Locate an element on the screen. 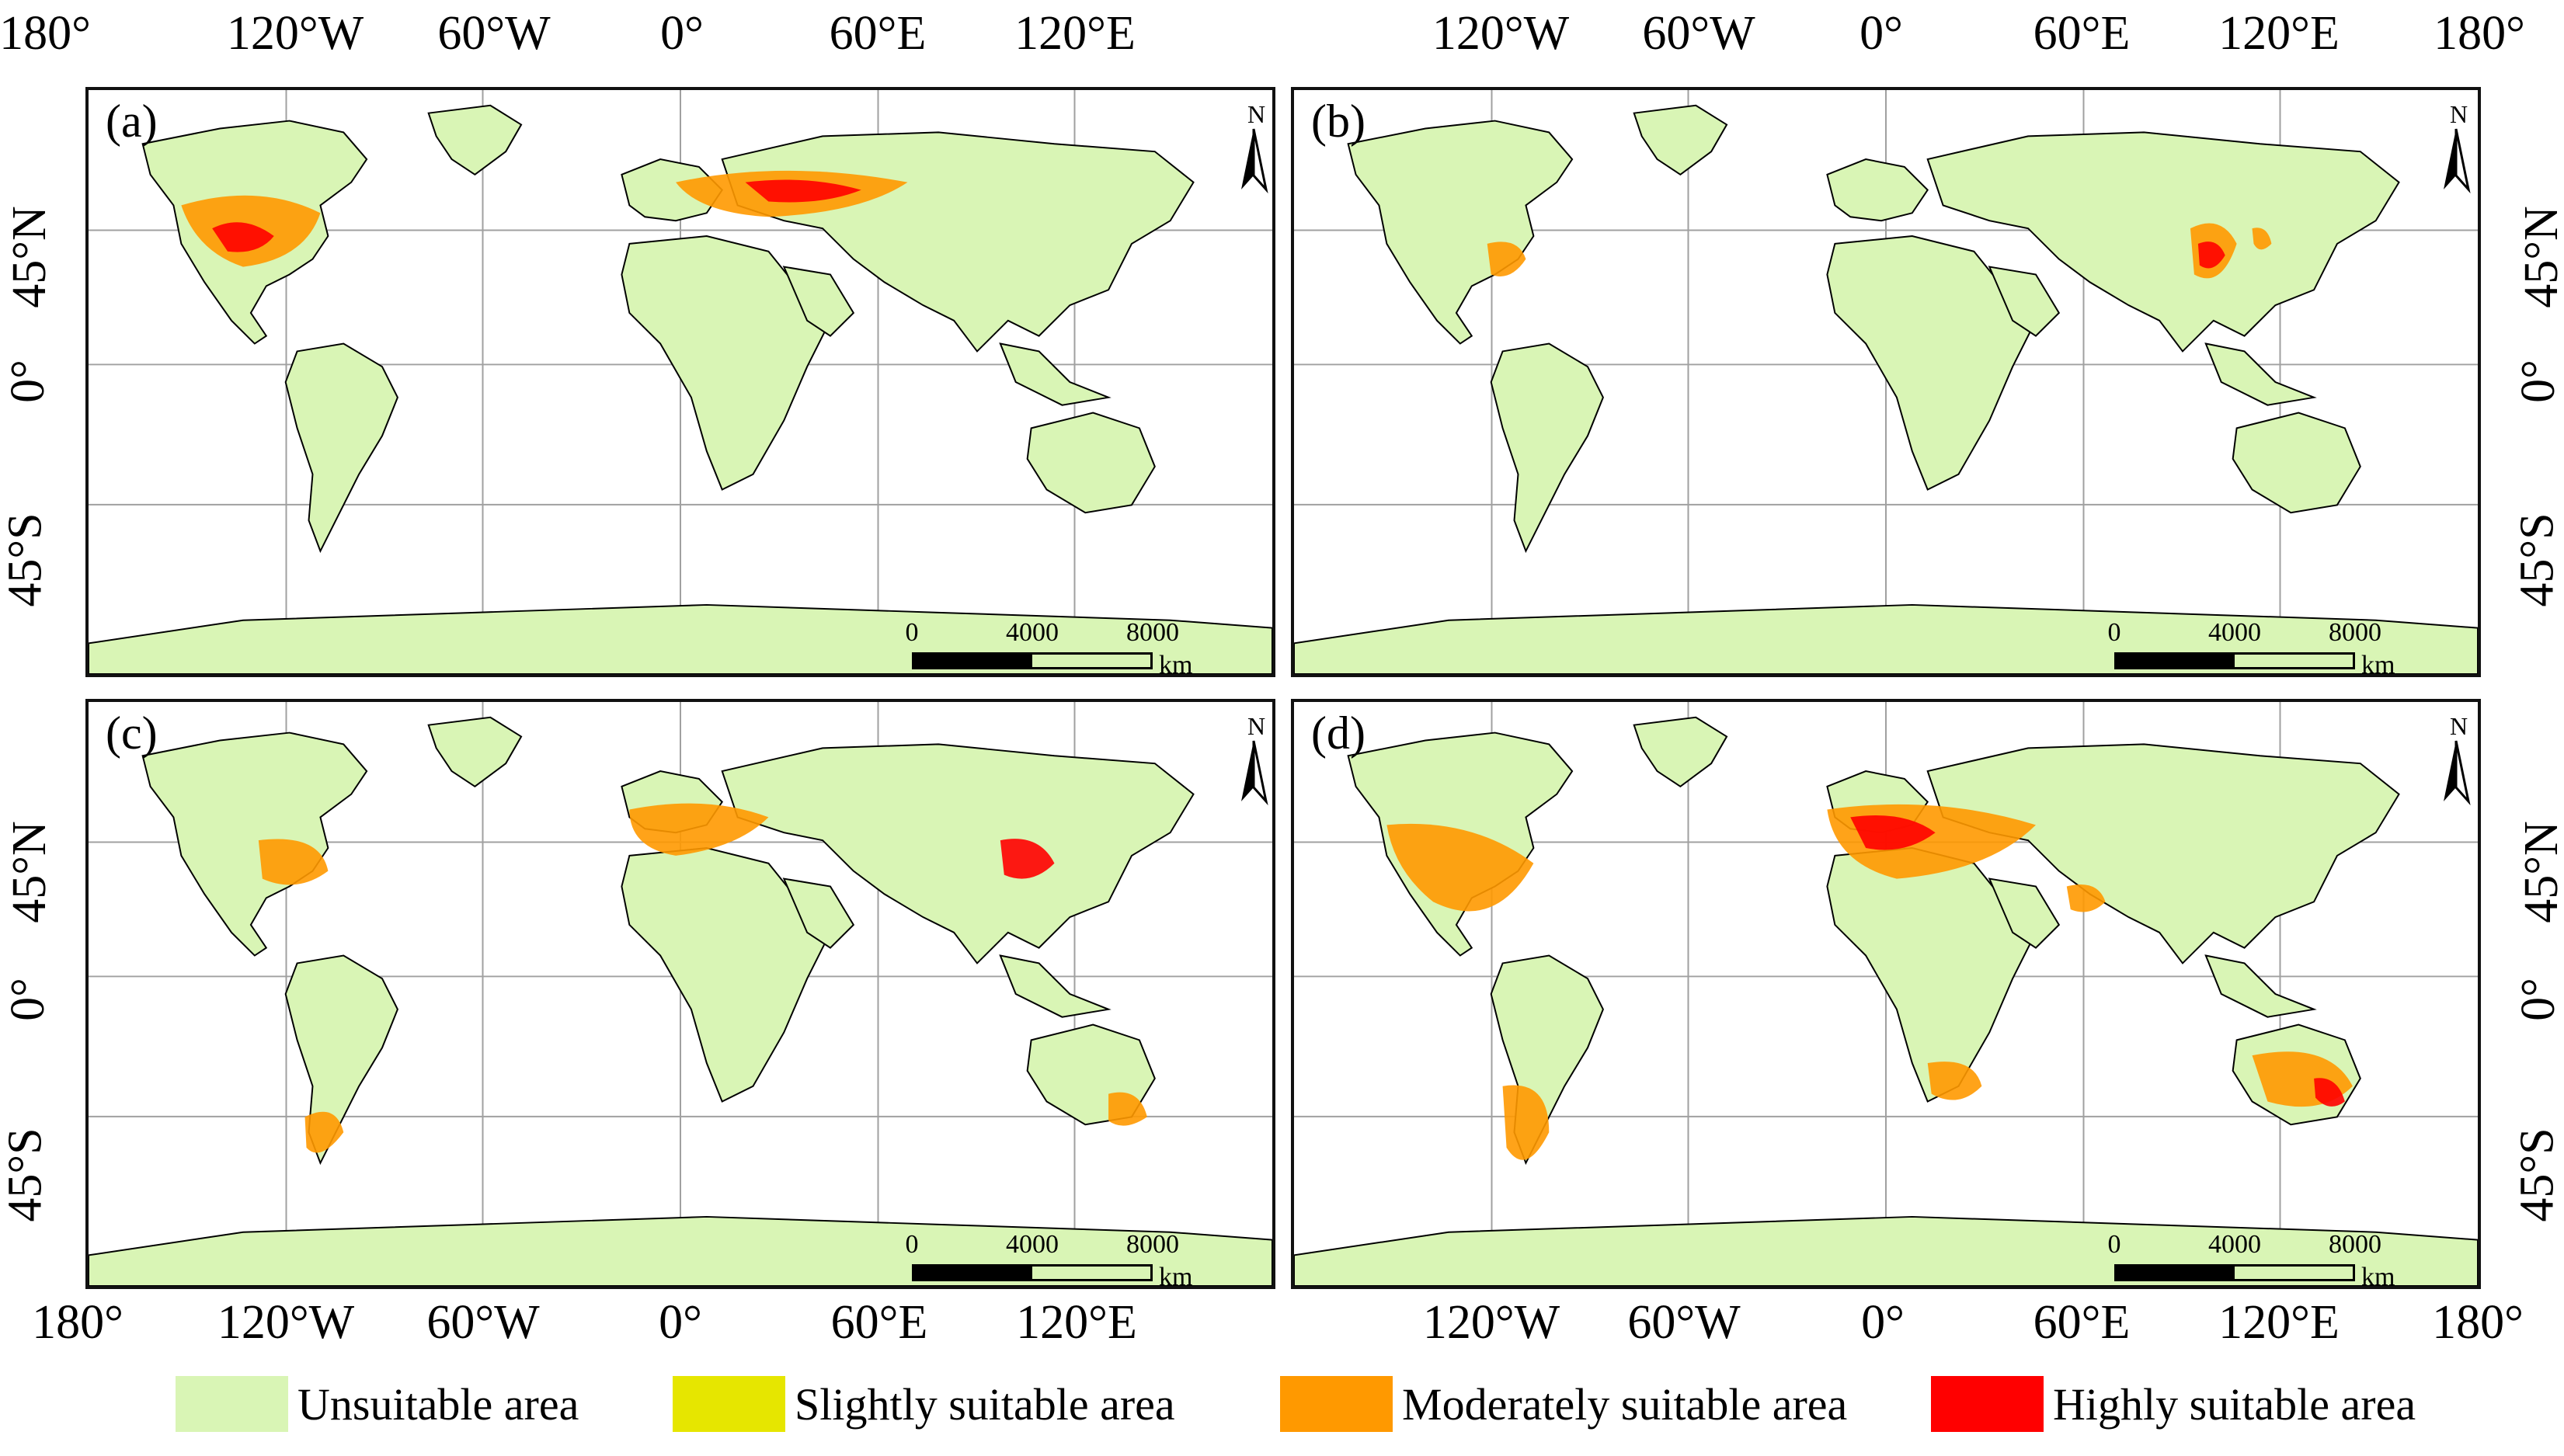  legend-label: Moderately suitable area is located at coordinates (1625, 1404).